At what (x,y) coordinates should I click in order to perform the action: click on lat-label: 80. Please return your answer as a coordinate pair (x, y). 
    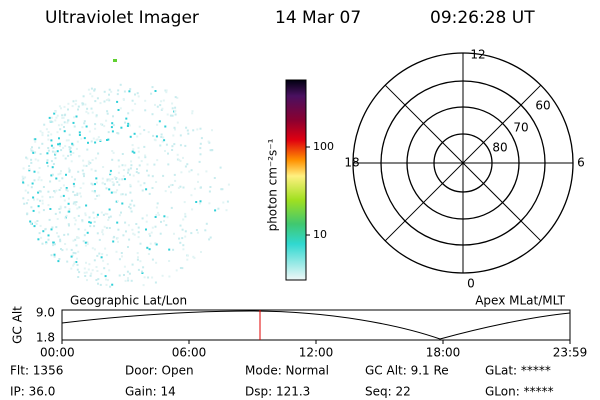
    Looking at the image, I should click on (499, 148).